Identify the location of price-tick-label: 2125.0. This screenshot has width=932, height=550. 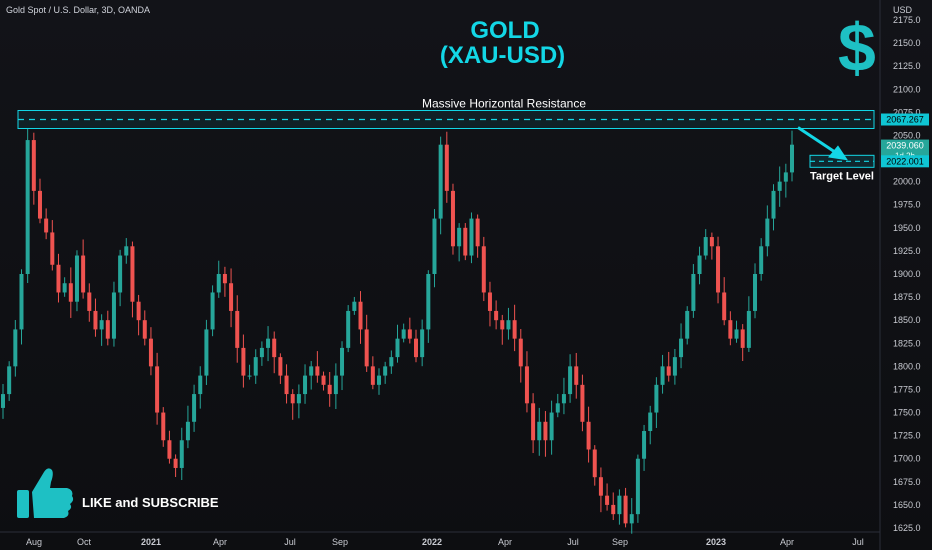
(907, 66).